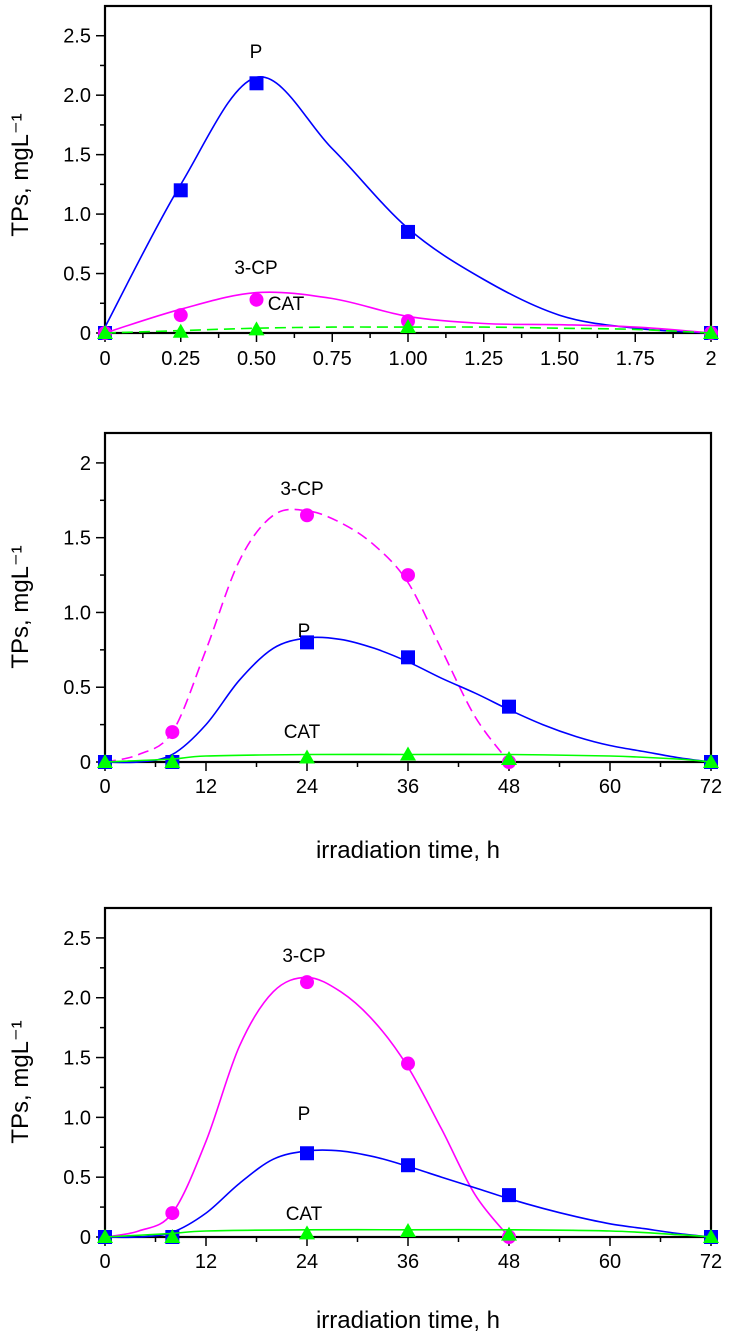 Image resolution: width=729 pixels, height=1340 pixels. What do you see at coordinates (483, 359) in the screenshot?
I see `x-tick-label: 1.25` at bounding box center [483, 359].